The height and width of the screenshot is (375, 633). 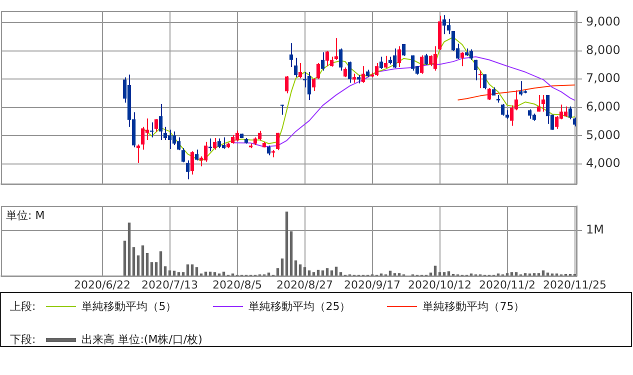 I want to click on legend-label: 単純移動平均（25）, so click(x=299, y=306).